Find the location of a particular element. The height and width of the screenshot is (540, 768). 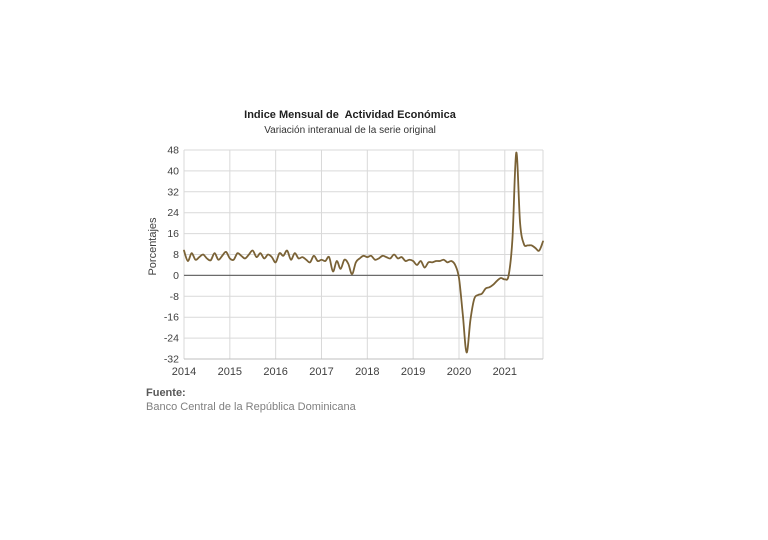

y-tick-label: -32 is located at coordinates (171, 360).